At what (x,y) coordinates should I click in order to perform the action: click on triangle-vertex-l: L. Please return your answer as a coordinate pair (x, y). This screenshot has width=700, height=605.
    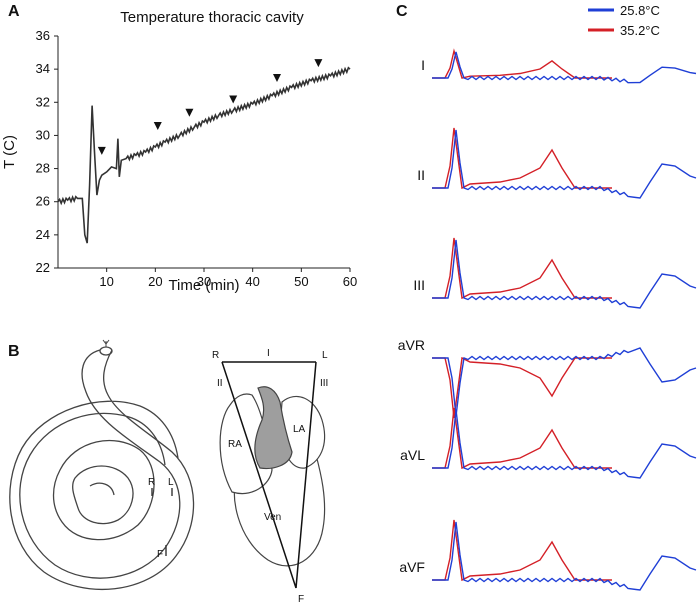
    Looking at the image, I should click on (325, 355).